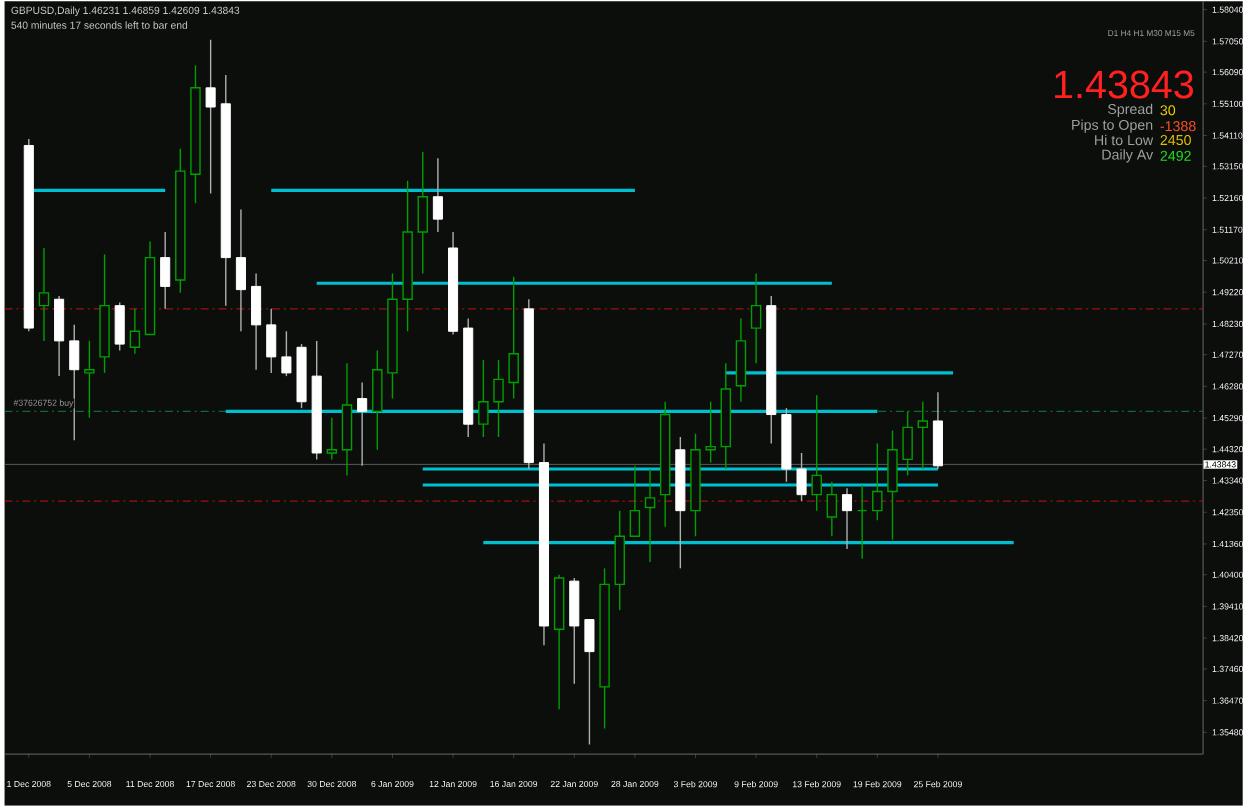 This screenshot has width=1250, height=806. Describe the element at coordinates (1124, 84) in the screenshot. I see `annotation: 1.43843` at that location.